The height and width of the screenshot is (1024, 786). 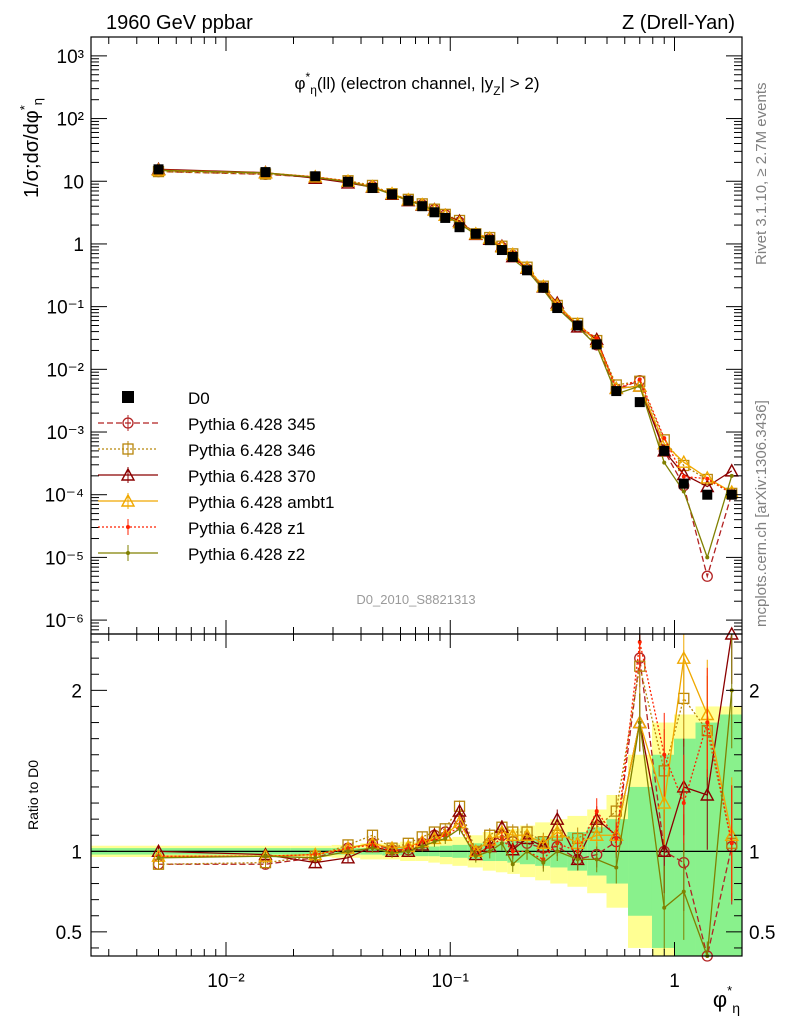 I want to click on header-left: 1960 GeV ppbar, so click(x=179, y=23).